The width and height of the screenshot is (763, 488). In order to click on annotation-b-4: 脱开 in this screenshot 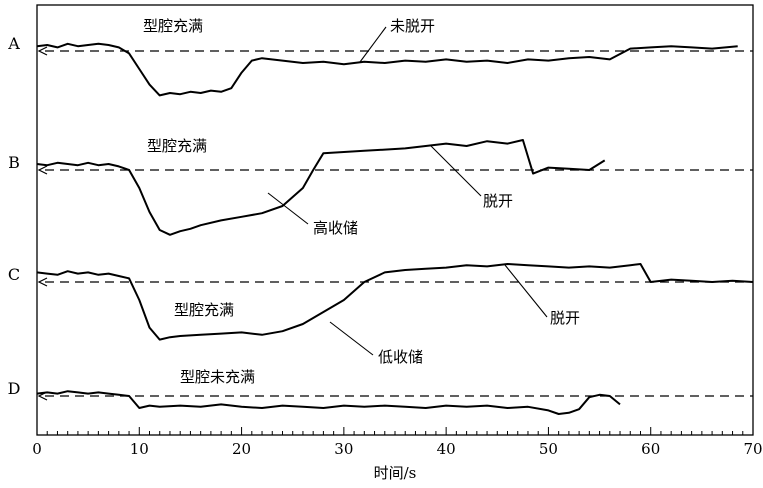, I will do `click(498, 201)`.